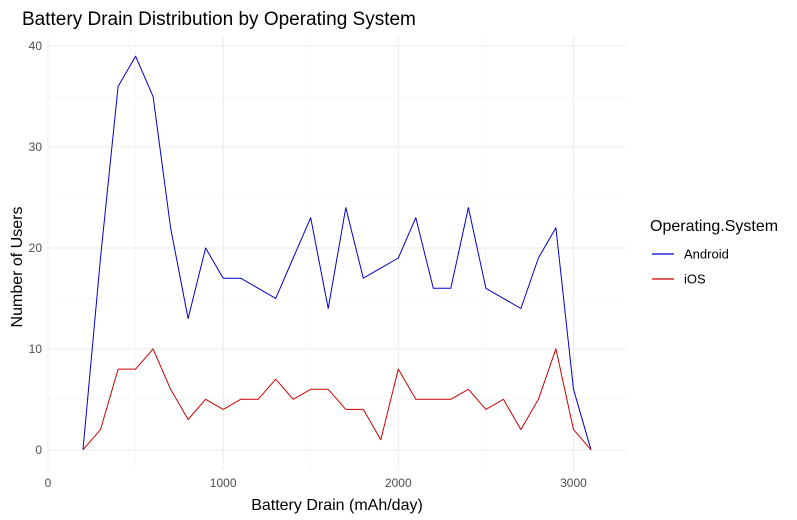  I want to click on legend-label-android: Android, so click(706, 254).